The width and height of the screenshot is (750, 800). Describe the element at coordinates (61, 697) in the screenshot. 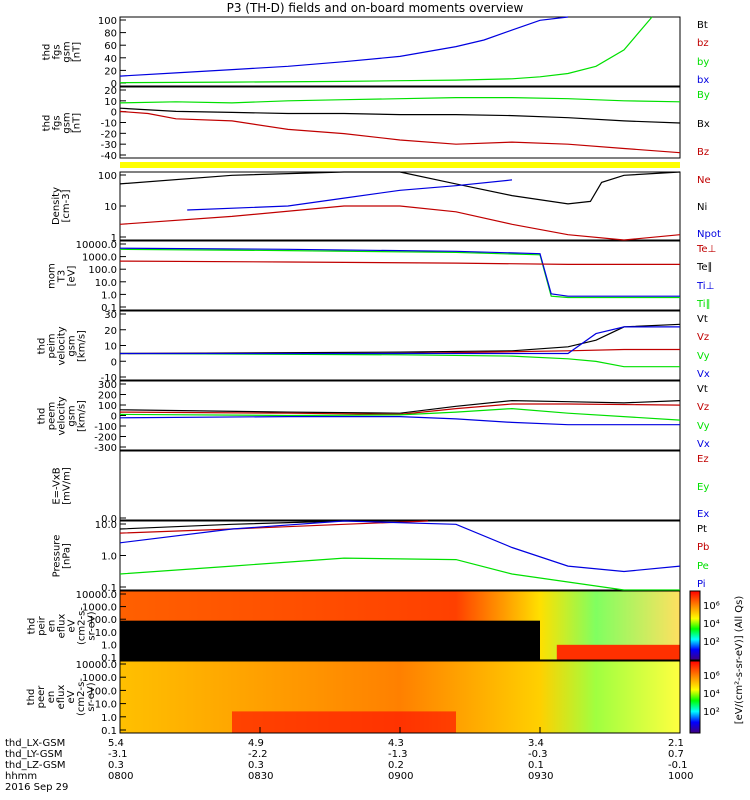

I see `ylabel-peer_eflux: thd peer en eflux eV (cm2-s- sr-eV)` at that location.